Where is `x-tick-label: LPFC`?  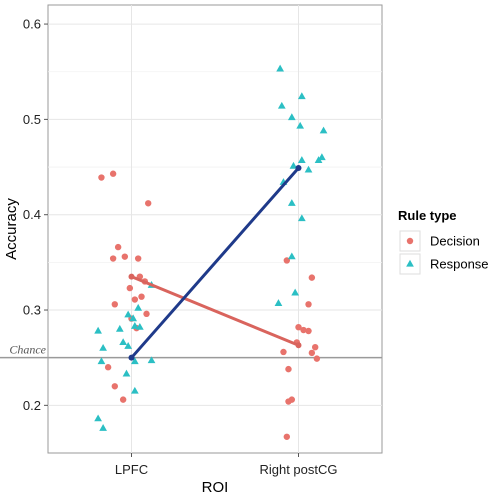
x-tick-label: LPFC is located at coordinates (131, 469).